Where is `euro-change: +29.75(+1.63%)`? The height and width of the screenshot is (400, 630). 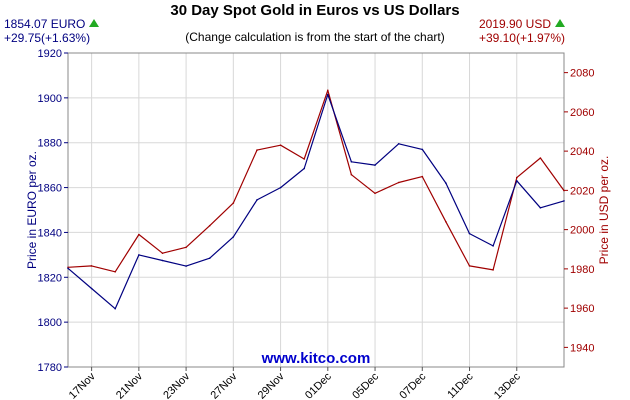 euro-change: +29.75(+1.63%) is located at coordinates (47, 38).